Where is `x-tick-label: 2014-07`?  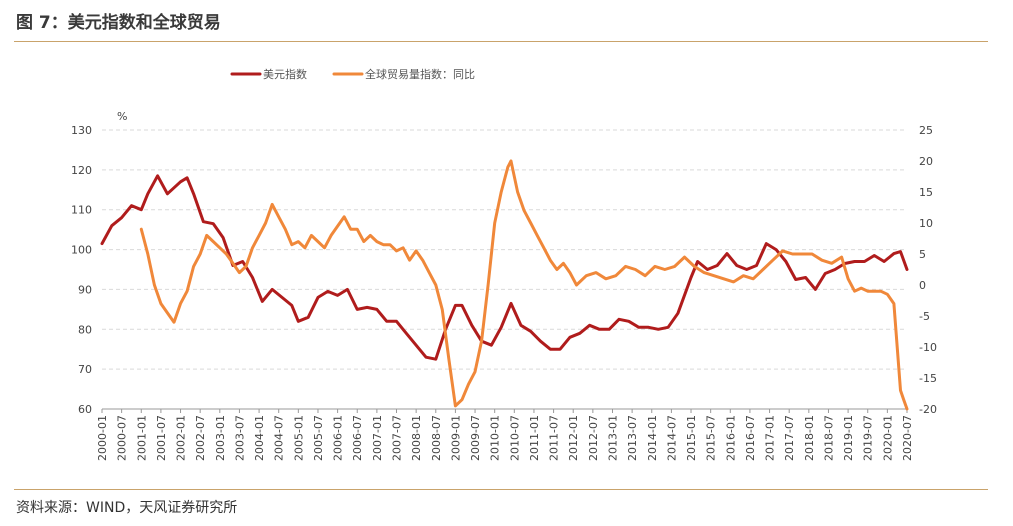 x-tick-label: 2014-07 is located at coordinates (671, 438).